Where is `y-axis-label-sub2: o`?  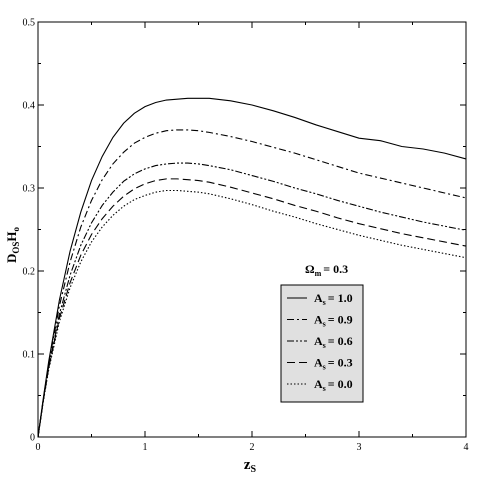
y-axis-label-sub2: o is located at coordinates (16, 228).